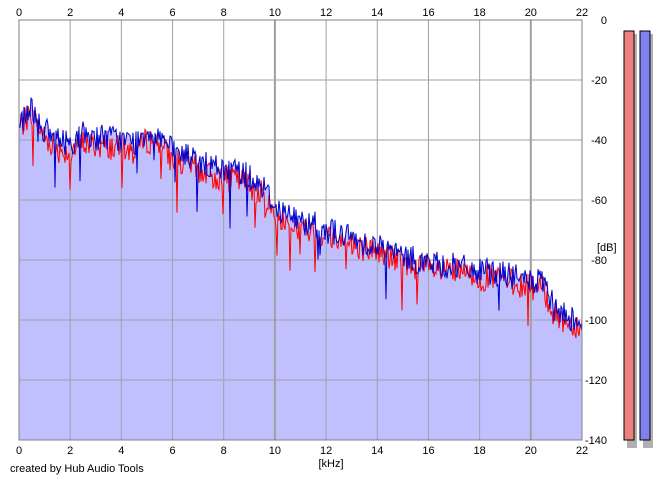 This screenshot has height=481, width=664. I want to click on y-tick-label: -140, so click(596, 441).